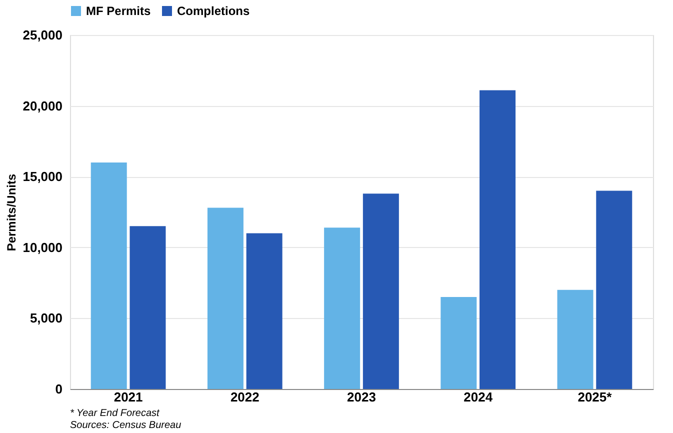 This screenshot has width=673, height=433. I want to click on legend-label: MF Permits, so click(119, 11).